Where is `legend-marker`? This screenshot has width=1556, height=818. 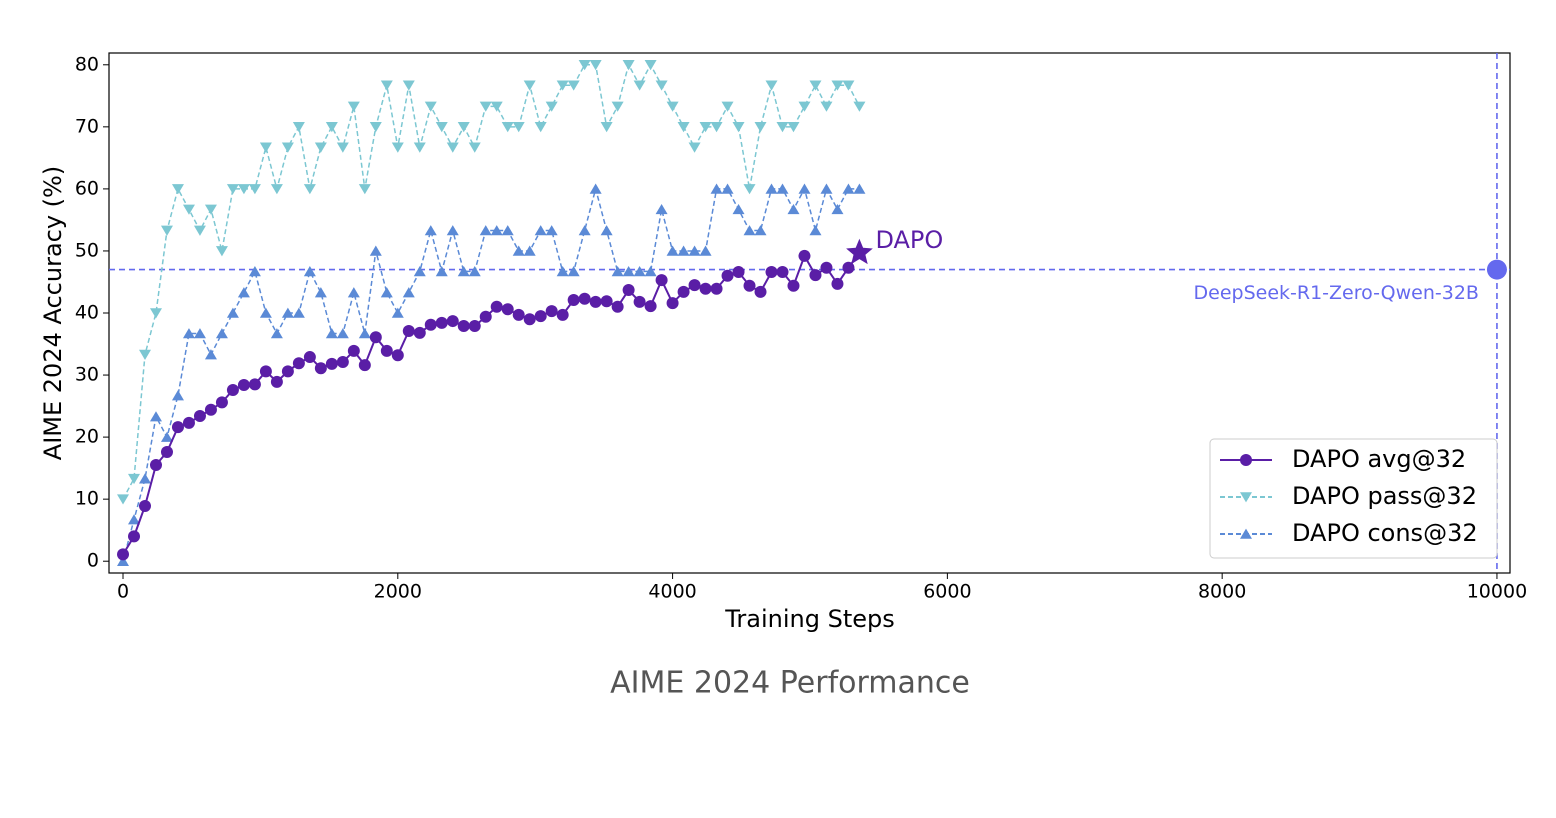
legend-marker is located at coordinates (1246, 533).